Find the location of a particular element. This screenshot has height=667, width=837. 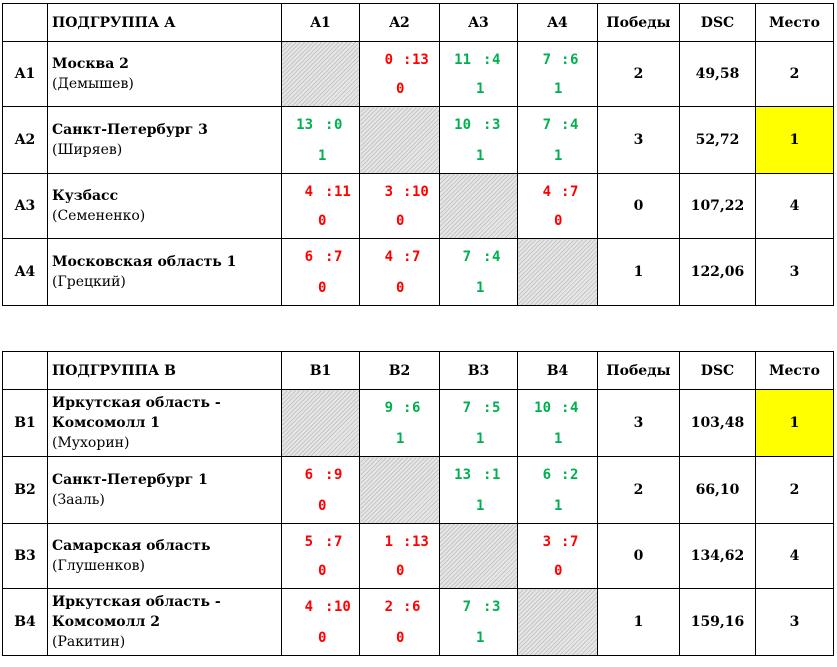

score-opponent: 4 is located at coordinates (496, 60).